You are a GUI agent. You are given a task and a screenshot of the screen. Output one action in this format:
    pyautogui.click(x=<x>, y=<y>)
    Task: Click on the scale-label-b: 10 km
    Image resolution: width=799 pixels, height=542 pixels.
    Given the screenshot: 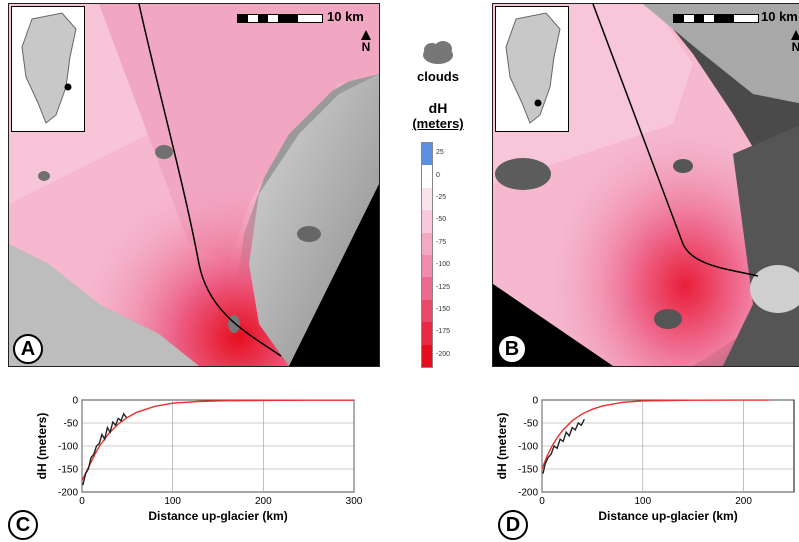 What is the action you would take?
    pyautogui.click(x=779, y=16)
    